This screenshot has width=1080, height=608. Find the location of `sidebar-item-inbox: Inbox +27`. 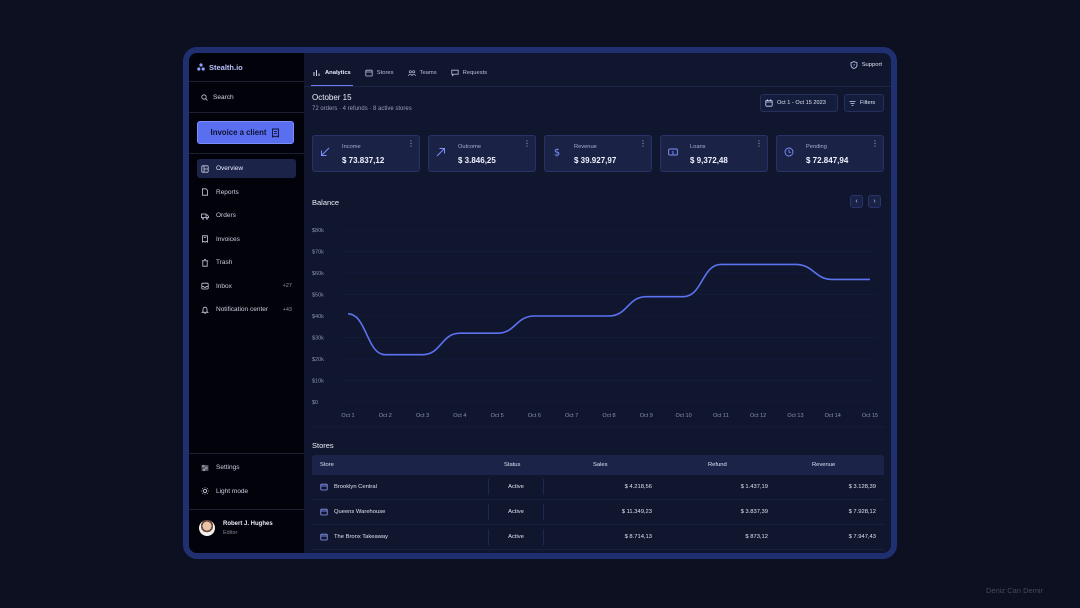

sidebar-item-inbox: Inbox +27 is located at coordinates (246, 286).